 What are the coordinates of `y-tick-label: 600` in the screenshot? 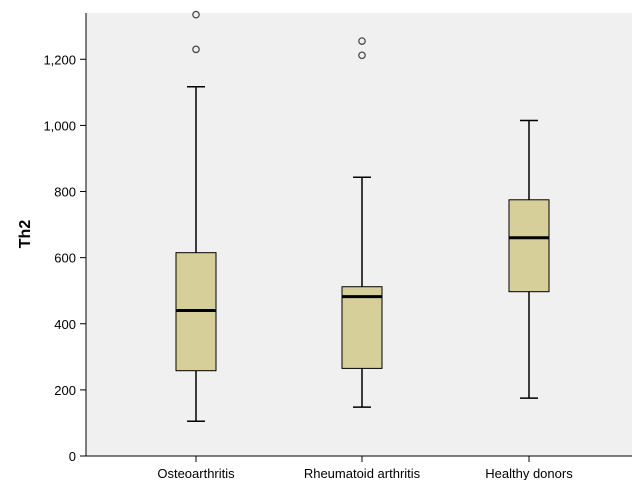 It's located at (65, 258).